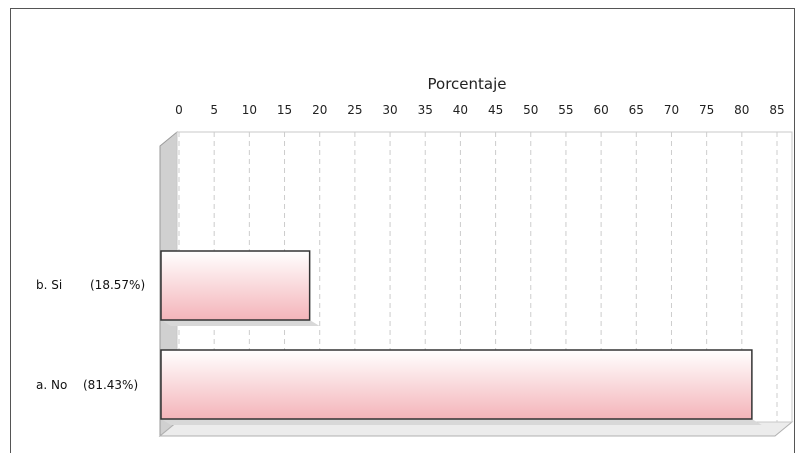 The width and height of the screenshot is (800, 453). Describe the element at coordinates (110, 385) in the screenshot. I see `category-percent-a-no: (81.43%)` at that location.